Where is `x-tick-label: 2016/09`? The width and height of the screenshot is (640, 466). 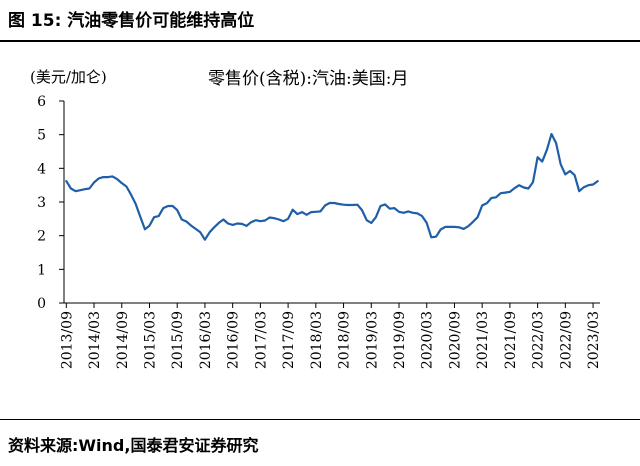 x-tick-label: 2016/09 is located at coordinates (234, 340).